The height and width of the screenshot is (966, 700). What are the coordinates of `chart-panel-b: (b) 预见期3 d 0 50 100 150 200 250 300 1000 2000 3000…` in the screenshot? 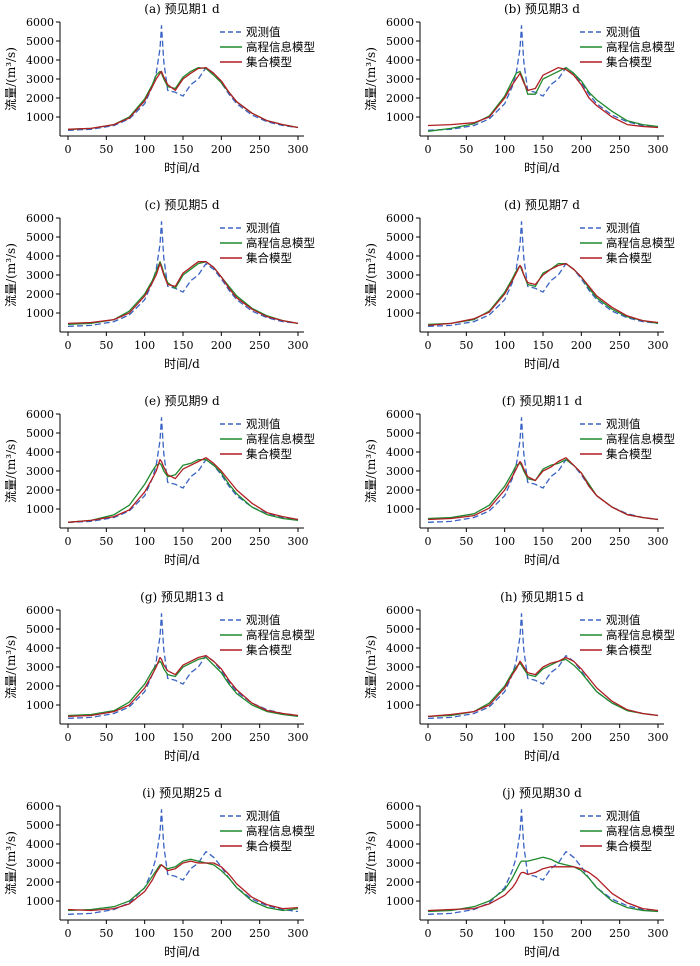 It's located at (519, 88).